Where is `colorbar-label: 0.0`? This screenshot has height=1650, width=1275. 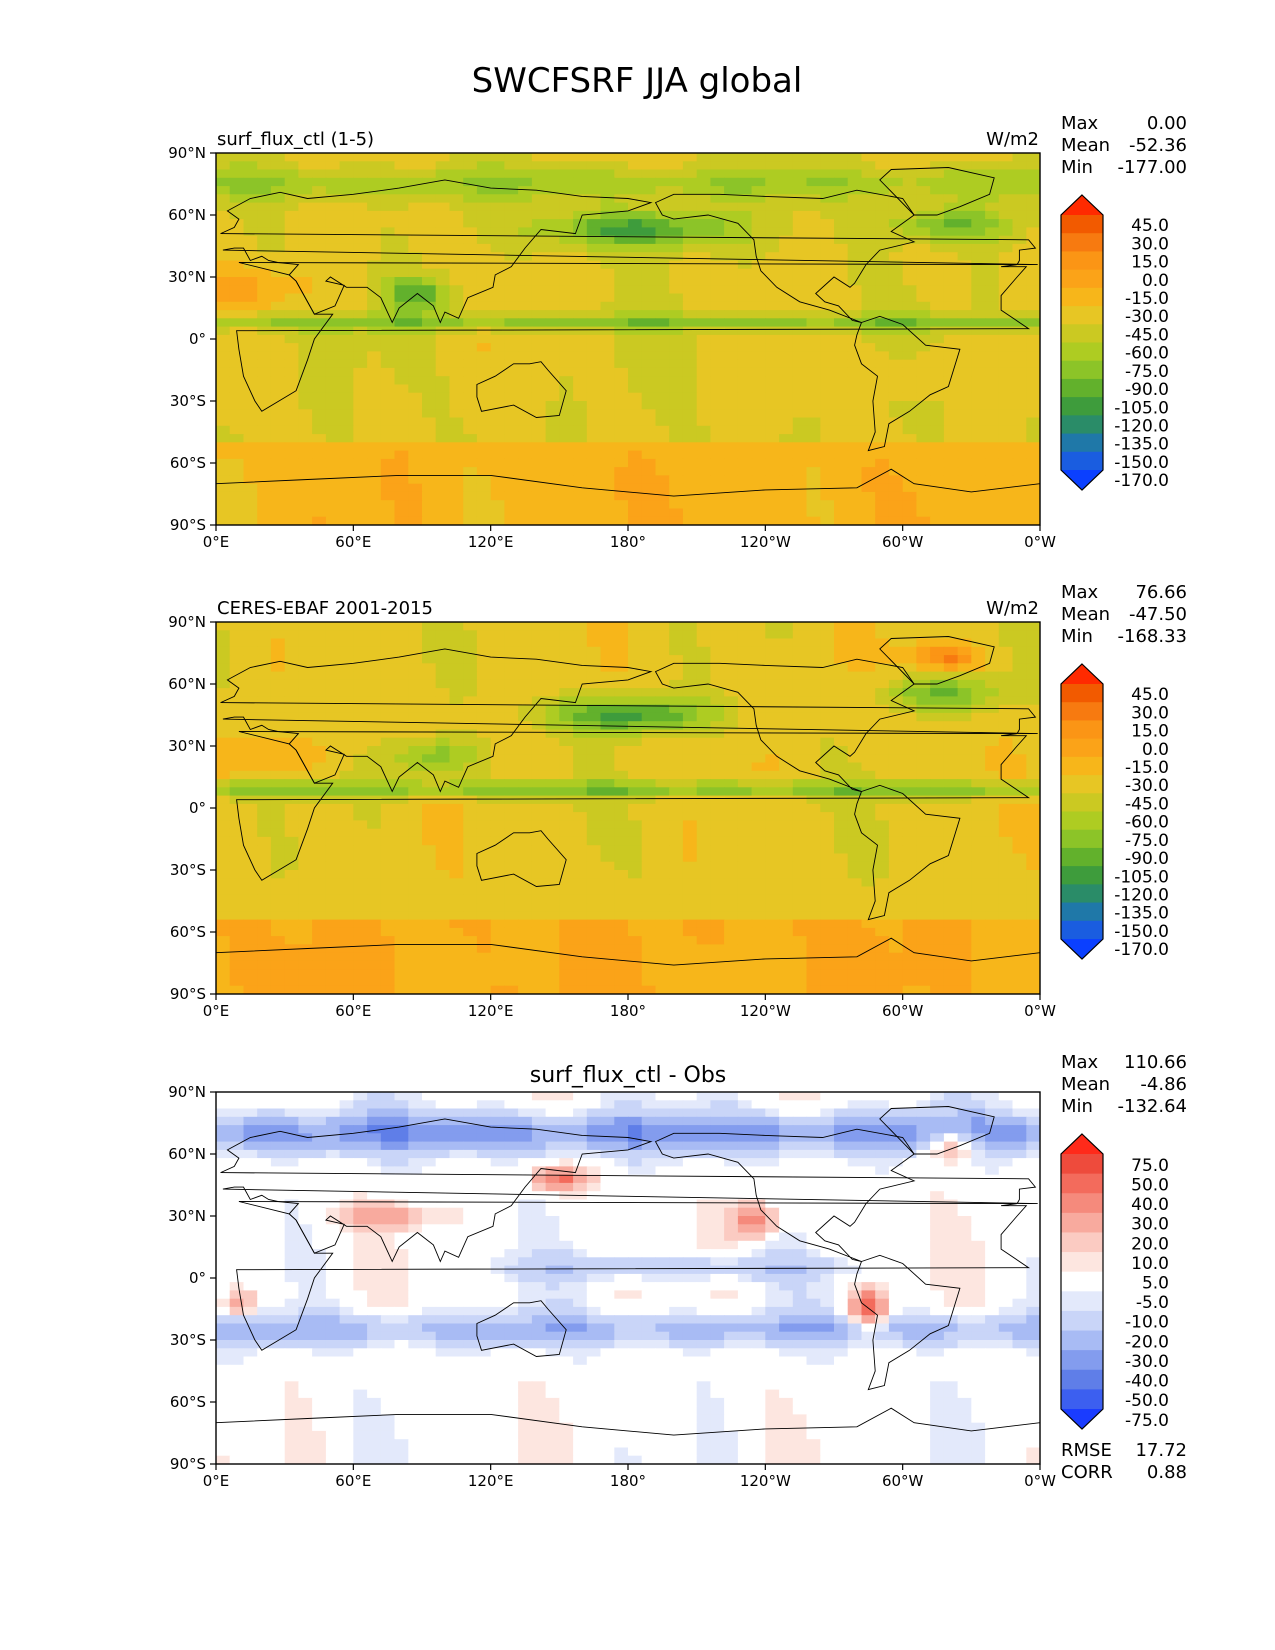 colorbar-label: 0.0 is located at coordinates (1155, 281).